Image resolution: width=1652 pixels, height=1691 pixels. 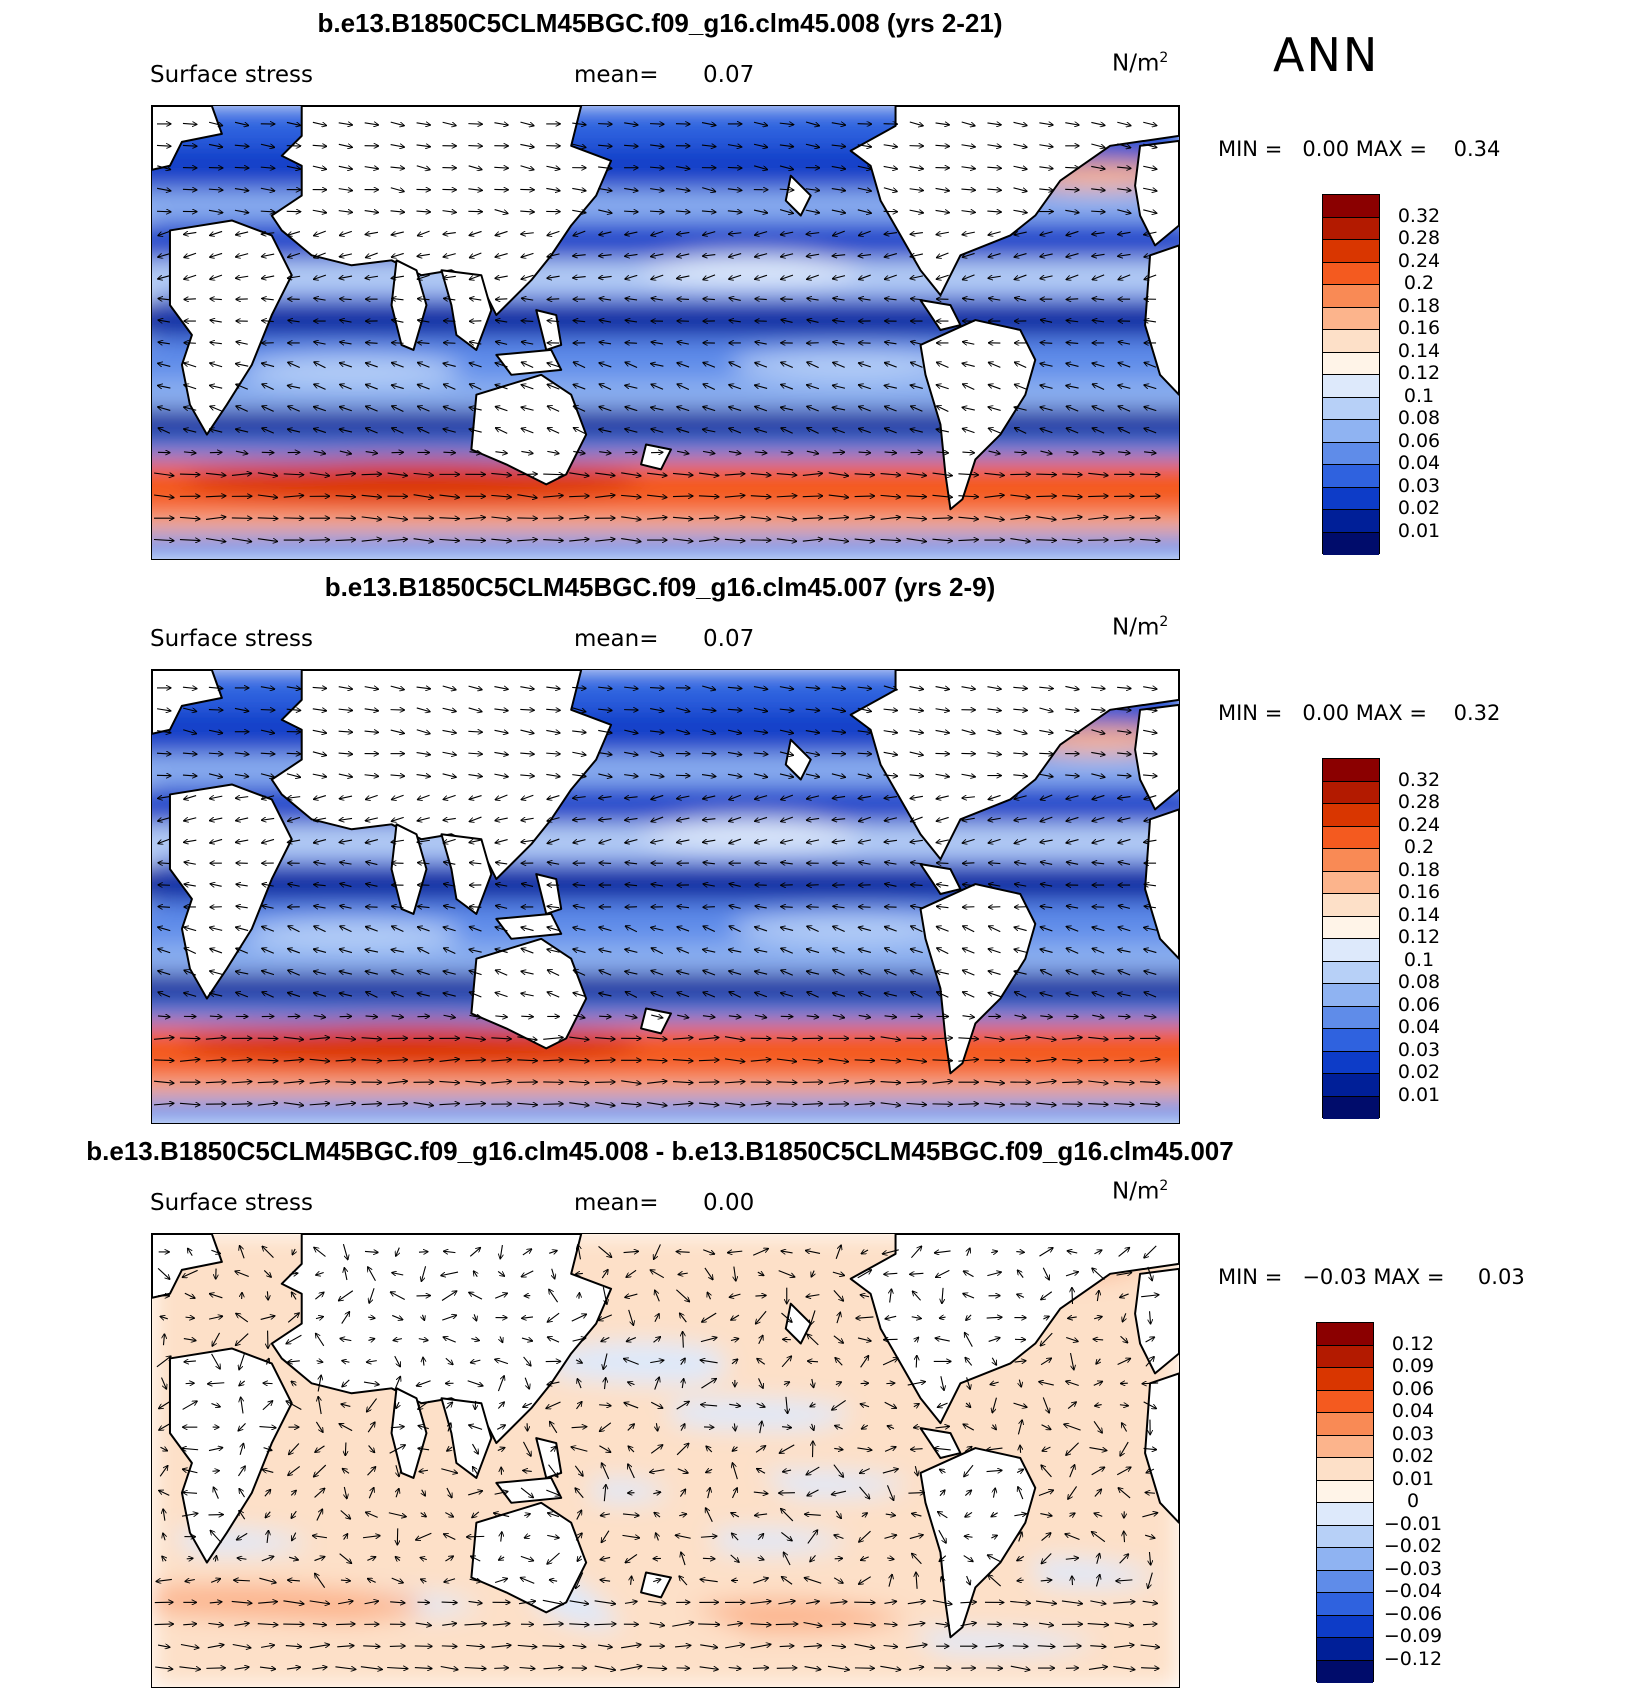 What do you see at coordinates (729, 639) in the screenshot?
I see `mean-value: 0.07` at bounding box center [729, 639].